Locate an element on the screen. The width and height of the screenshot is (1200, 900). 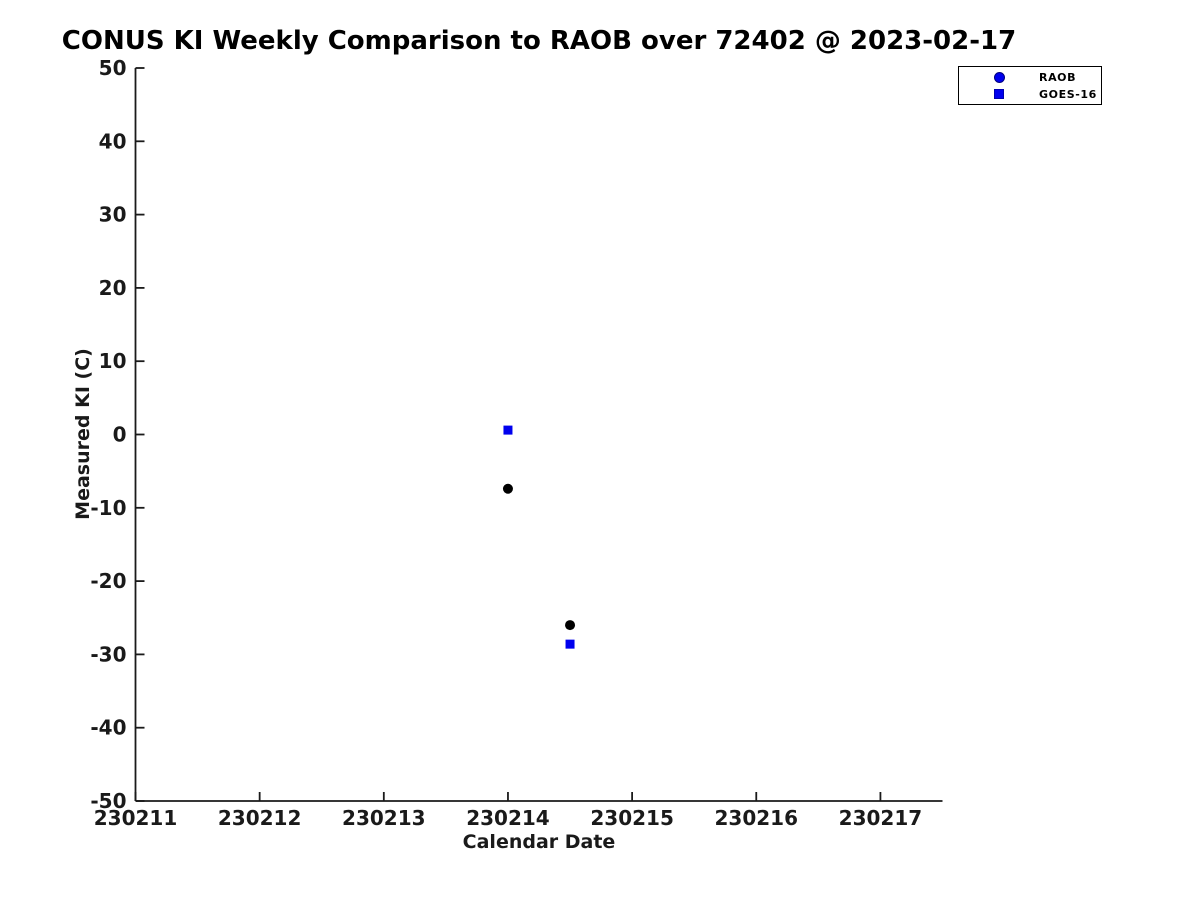
y-tick-label: -10 is located at coordinates (108, 508).